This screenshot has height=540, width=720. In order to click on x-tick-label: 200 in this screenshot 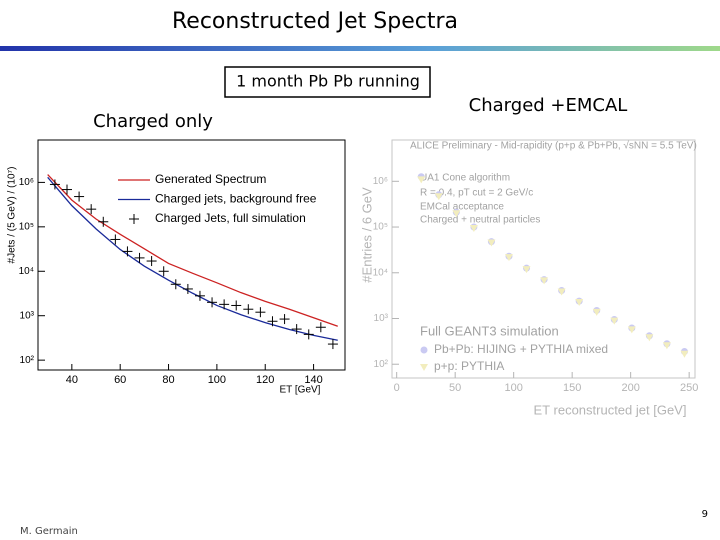, I will do `click(630, 388)`.